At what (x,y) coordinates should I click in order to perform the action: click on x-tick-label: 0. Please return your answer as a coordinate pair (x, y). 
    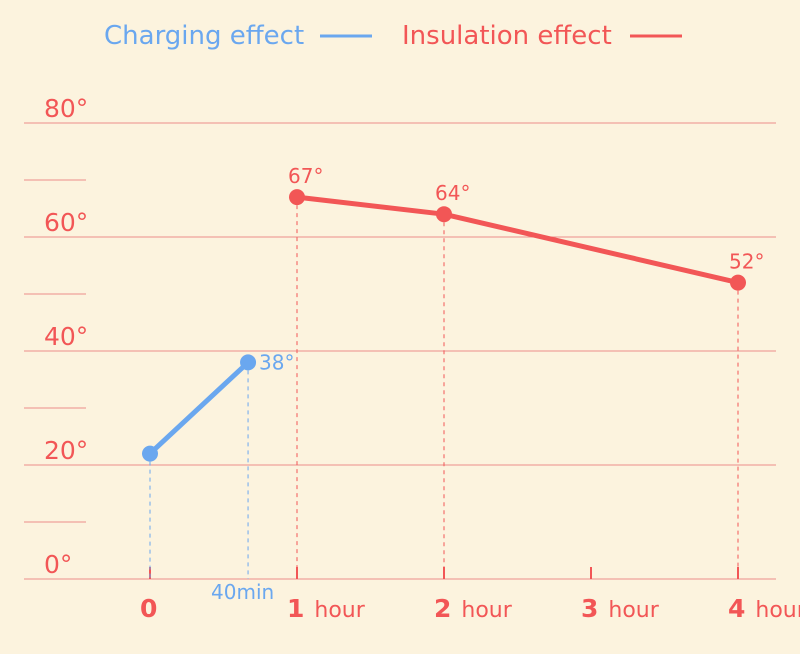
    Looking at the image, I should click on (148, 608).